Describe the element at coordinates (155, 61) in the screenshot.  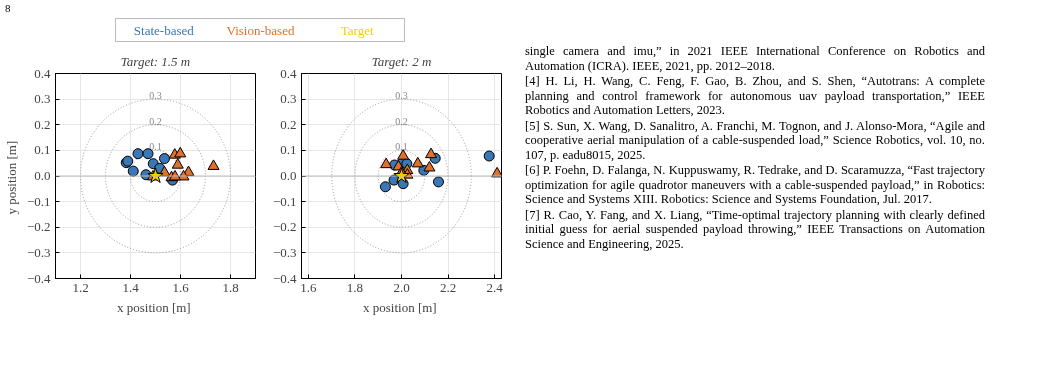
I see `chart-title: Target: 1.5 m` at that location.